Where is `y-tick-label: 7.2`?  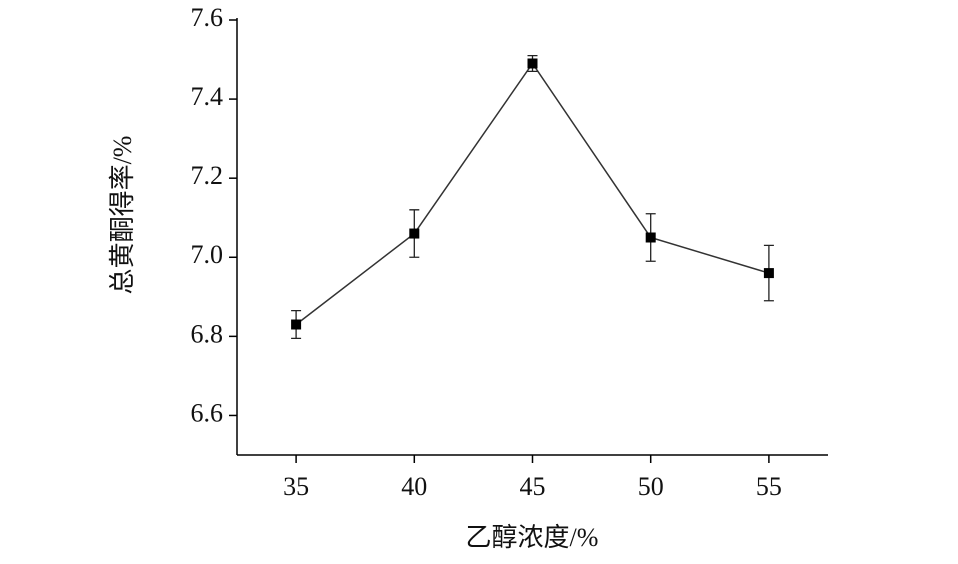 y-tick-label: 7.2 is located at coordinates (207, 175).